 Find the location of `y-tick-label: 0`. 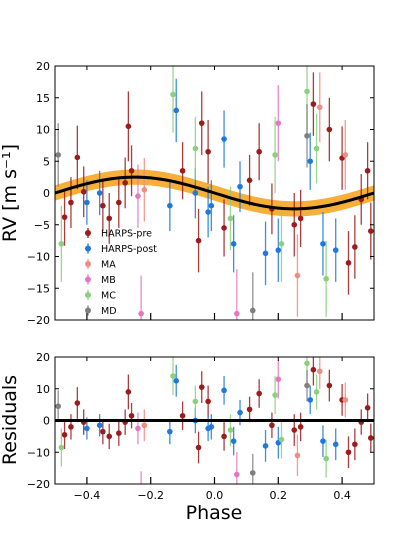

y-tick-label: 0 is located at coordinates (46, 421).